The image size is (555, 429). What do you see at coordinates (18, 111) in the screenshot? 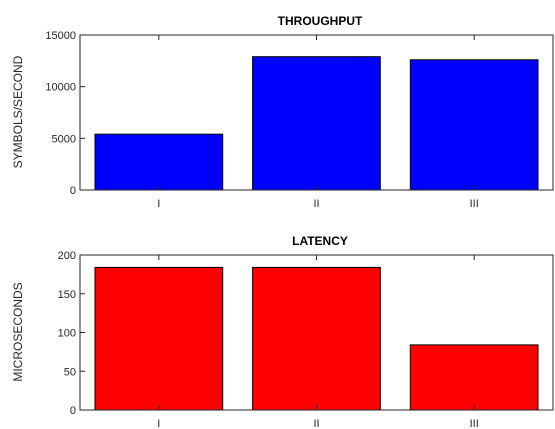
I see `throughput-y-axis-label: SYMBOLS/SECOND` at bounding box center [18, 111].